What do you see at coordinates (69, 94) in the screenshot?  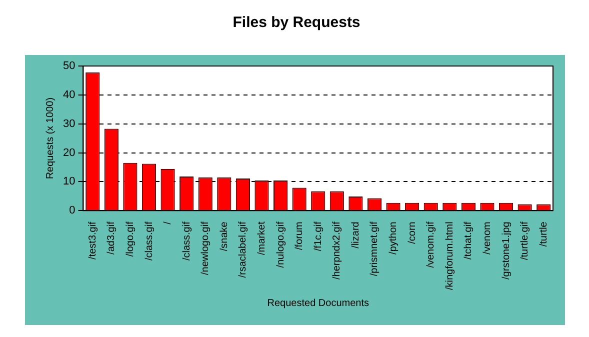 I see `y-tick-label: 40` at bounding box center [69, 94].